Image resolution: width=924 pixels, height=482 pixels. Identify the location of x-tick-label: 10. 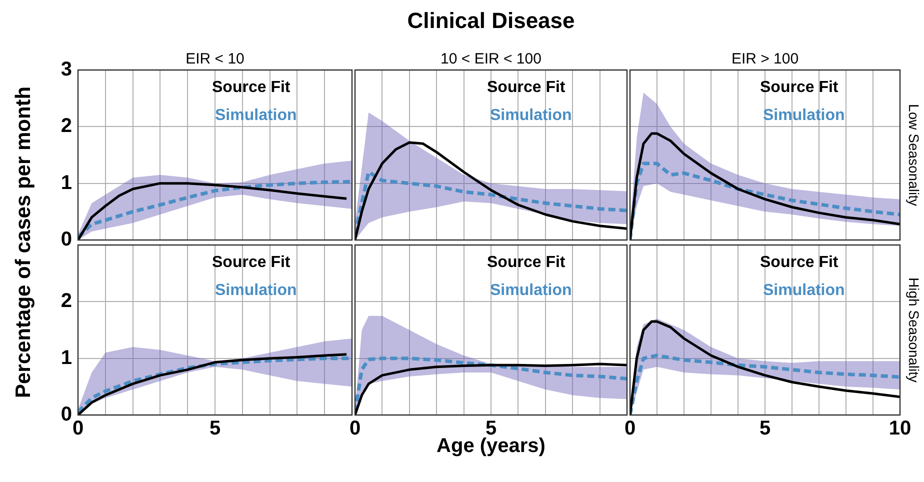
(900, 429).